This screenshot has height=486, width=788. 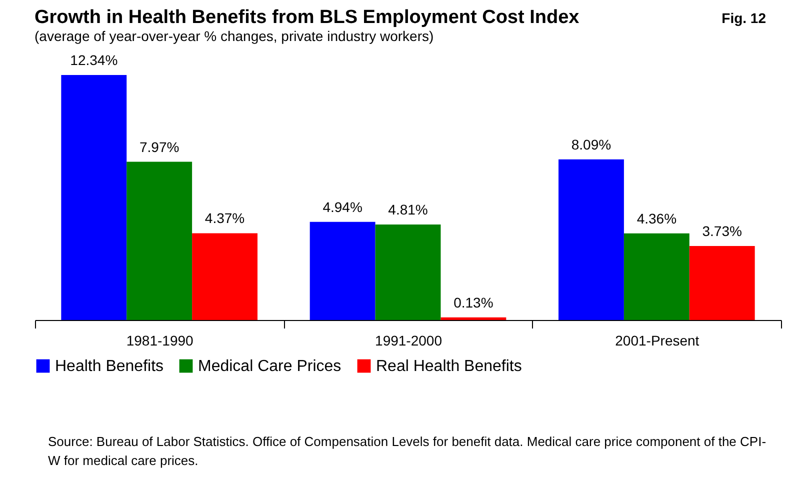 I want to click on legend-label: Real Health Benefits, so click(x=449, y=366).